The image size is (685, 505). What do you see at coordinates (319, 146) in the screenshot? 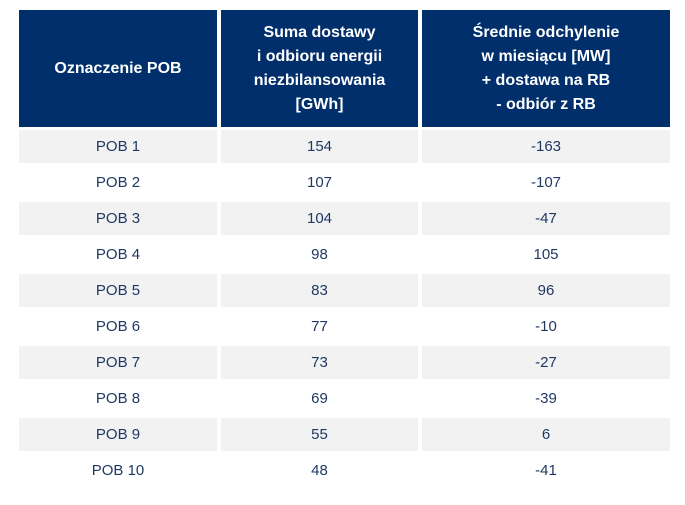
I see `cell-sum-gwh: 154` at bounding box center [319, 146].